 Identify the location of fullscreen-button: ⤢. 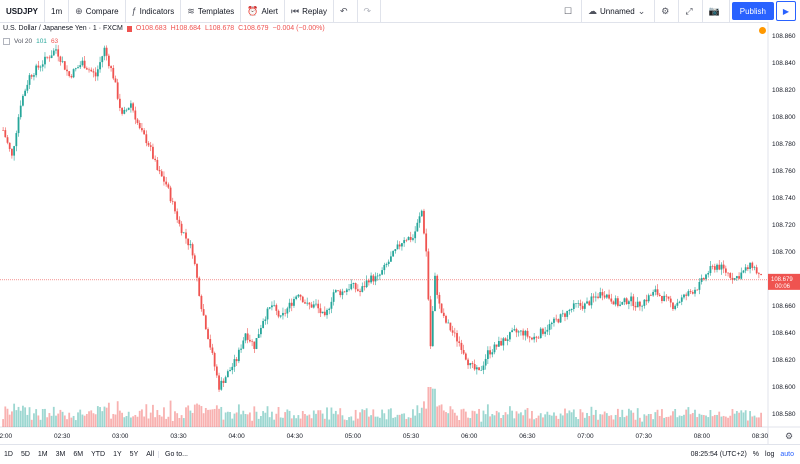
(691, 11).